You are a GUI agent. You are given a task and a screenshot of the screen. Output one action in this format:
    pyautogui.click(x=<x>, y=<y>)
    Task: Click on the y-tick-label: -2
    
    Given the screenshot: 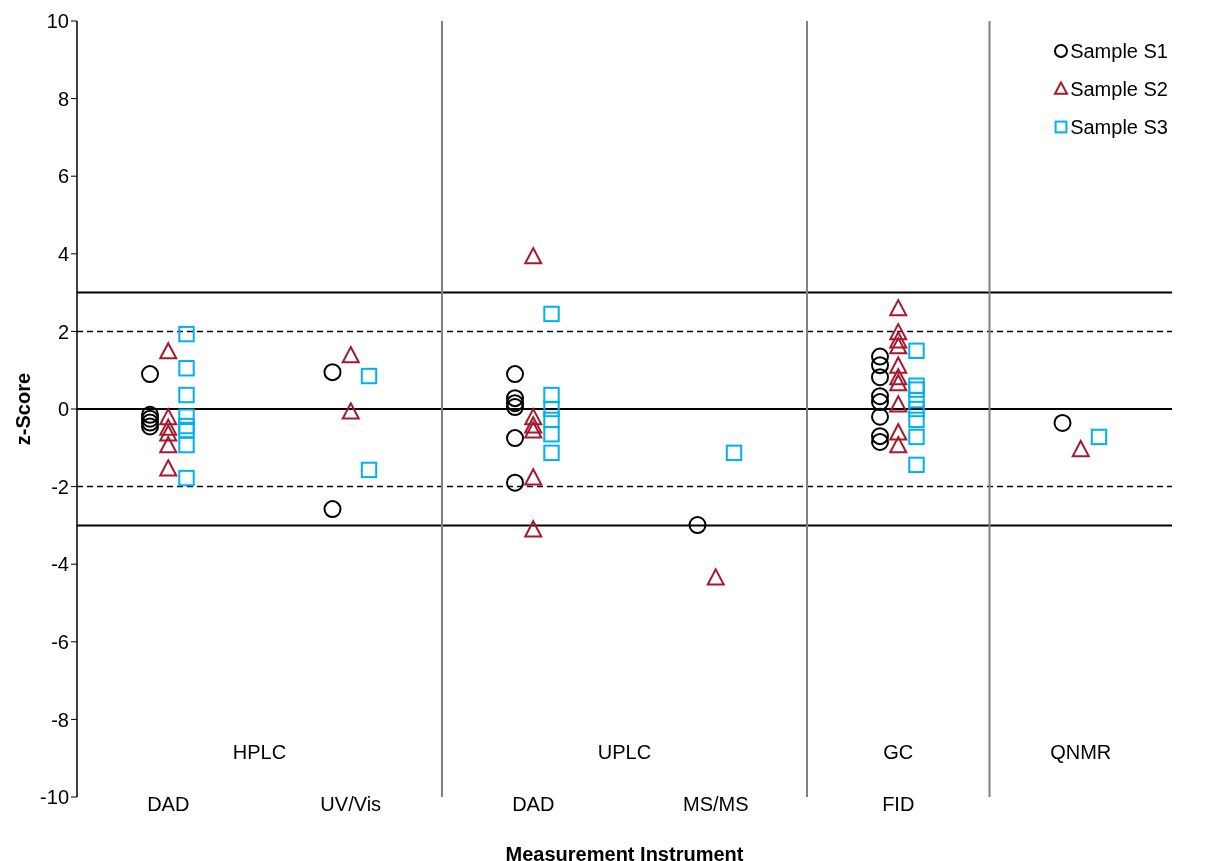 What is the action you would take?
    pyautogui.click(x=60, y=486)
    